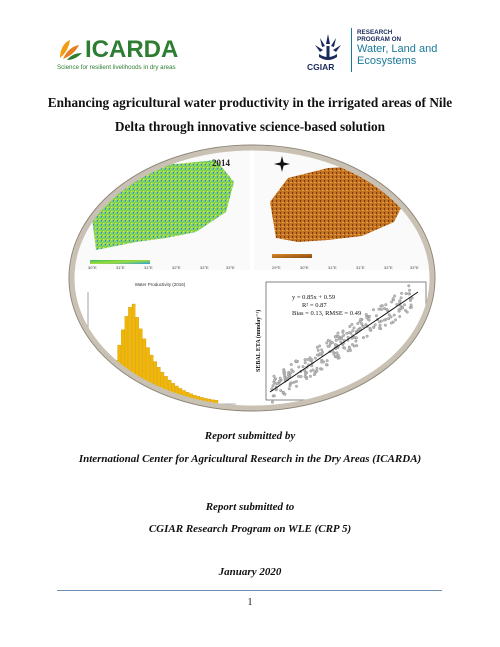 This screenshot has width=500, height=647. Describe the element at coordinates (249, 590) in the screenshot. I see `footer-rule` at that location.